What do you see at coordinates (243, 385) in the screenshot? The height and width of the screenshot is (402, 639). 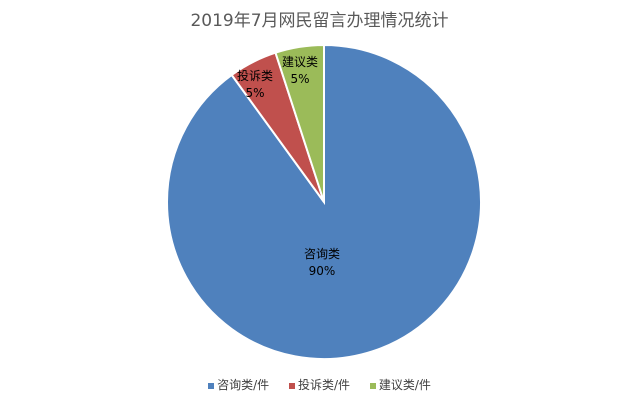 I see `legend-label: 咨询类/件` at bounding box center [243, 385].